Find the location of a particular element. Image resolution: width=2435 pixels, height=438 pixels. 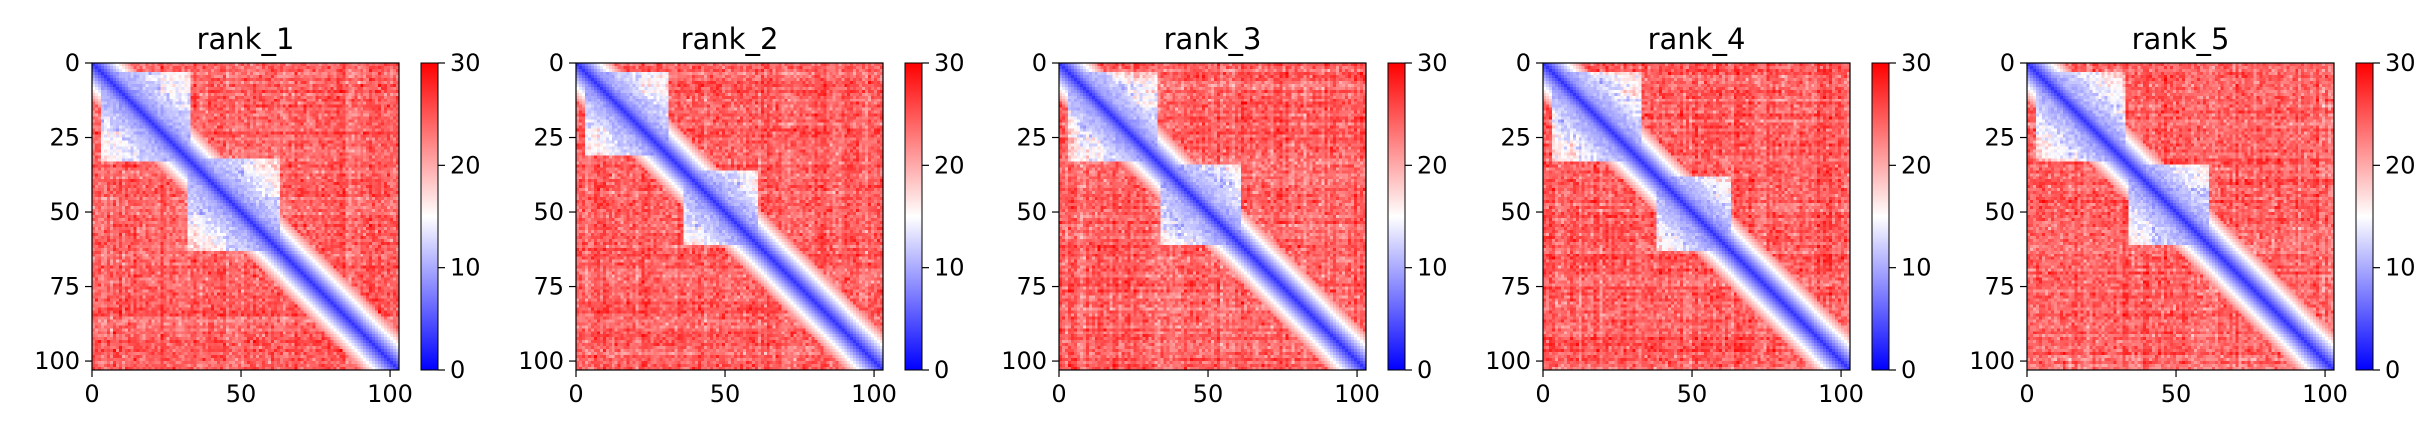

chart-title: rank_4 is located at coordinates (1697, 39).